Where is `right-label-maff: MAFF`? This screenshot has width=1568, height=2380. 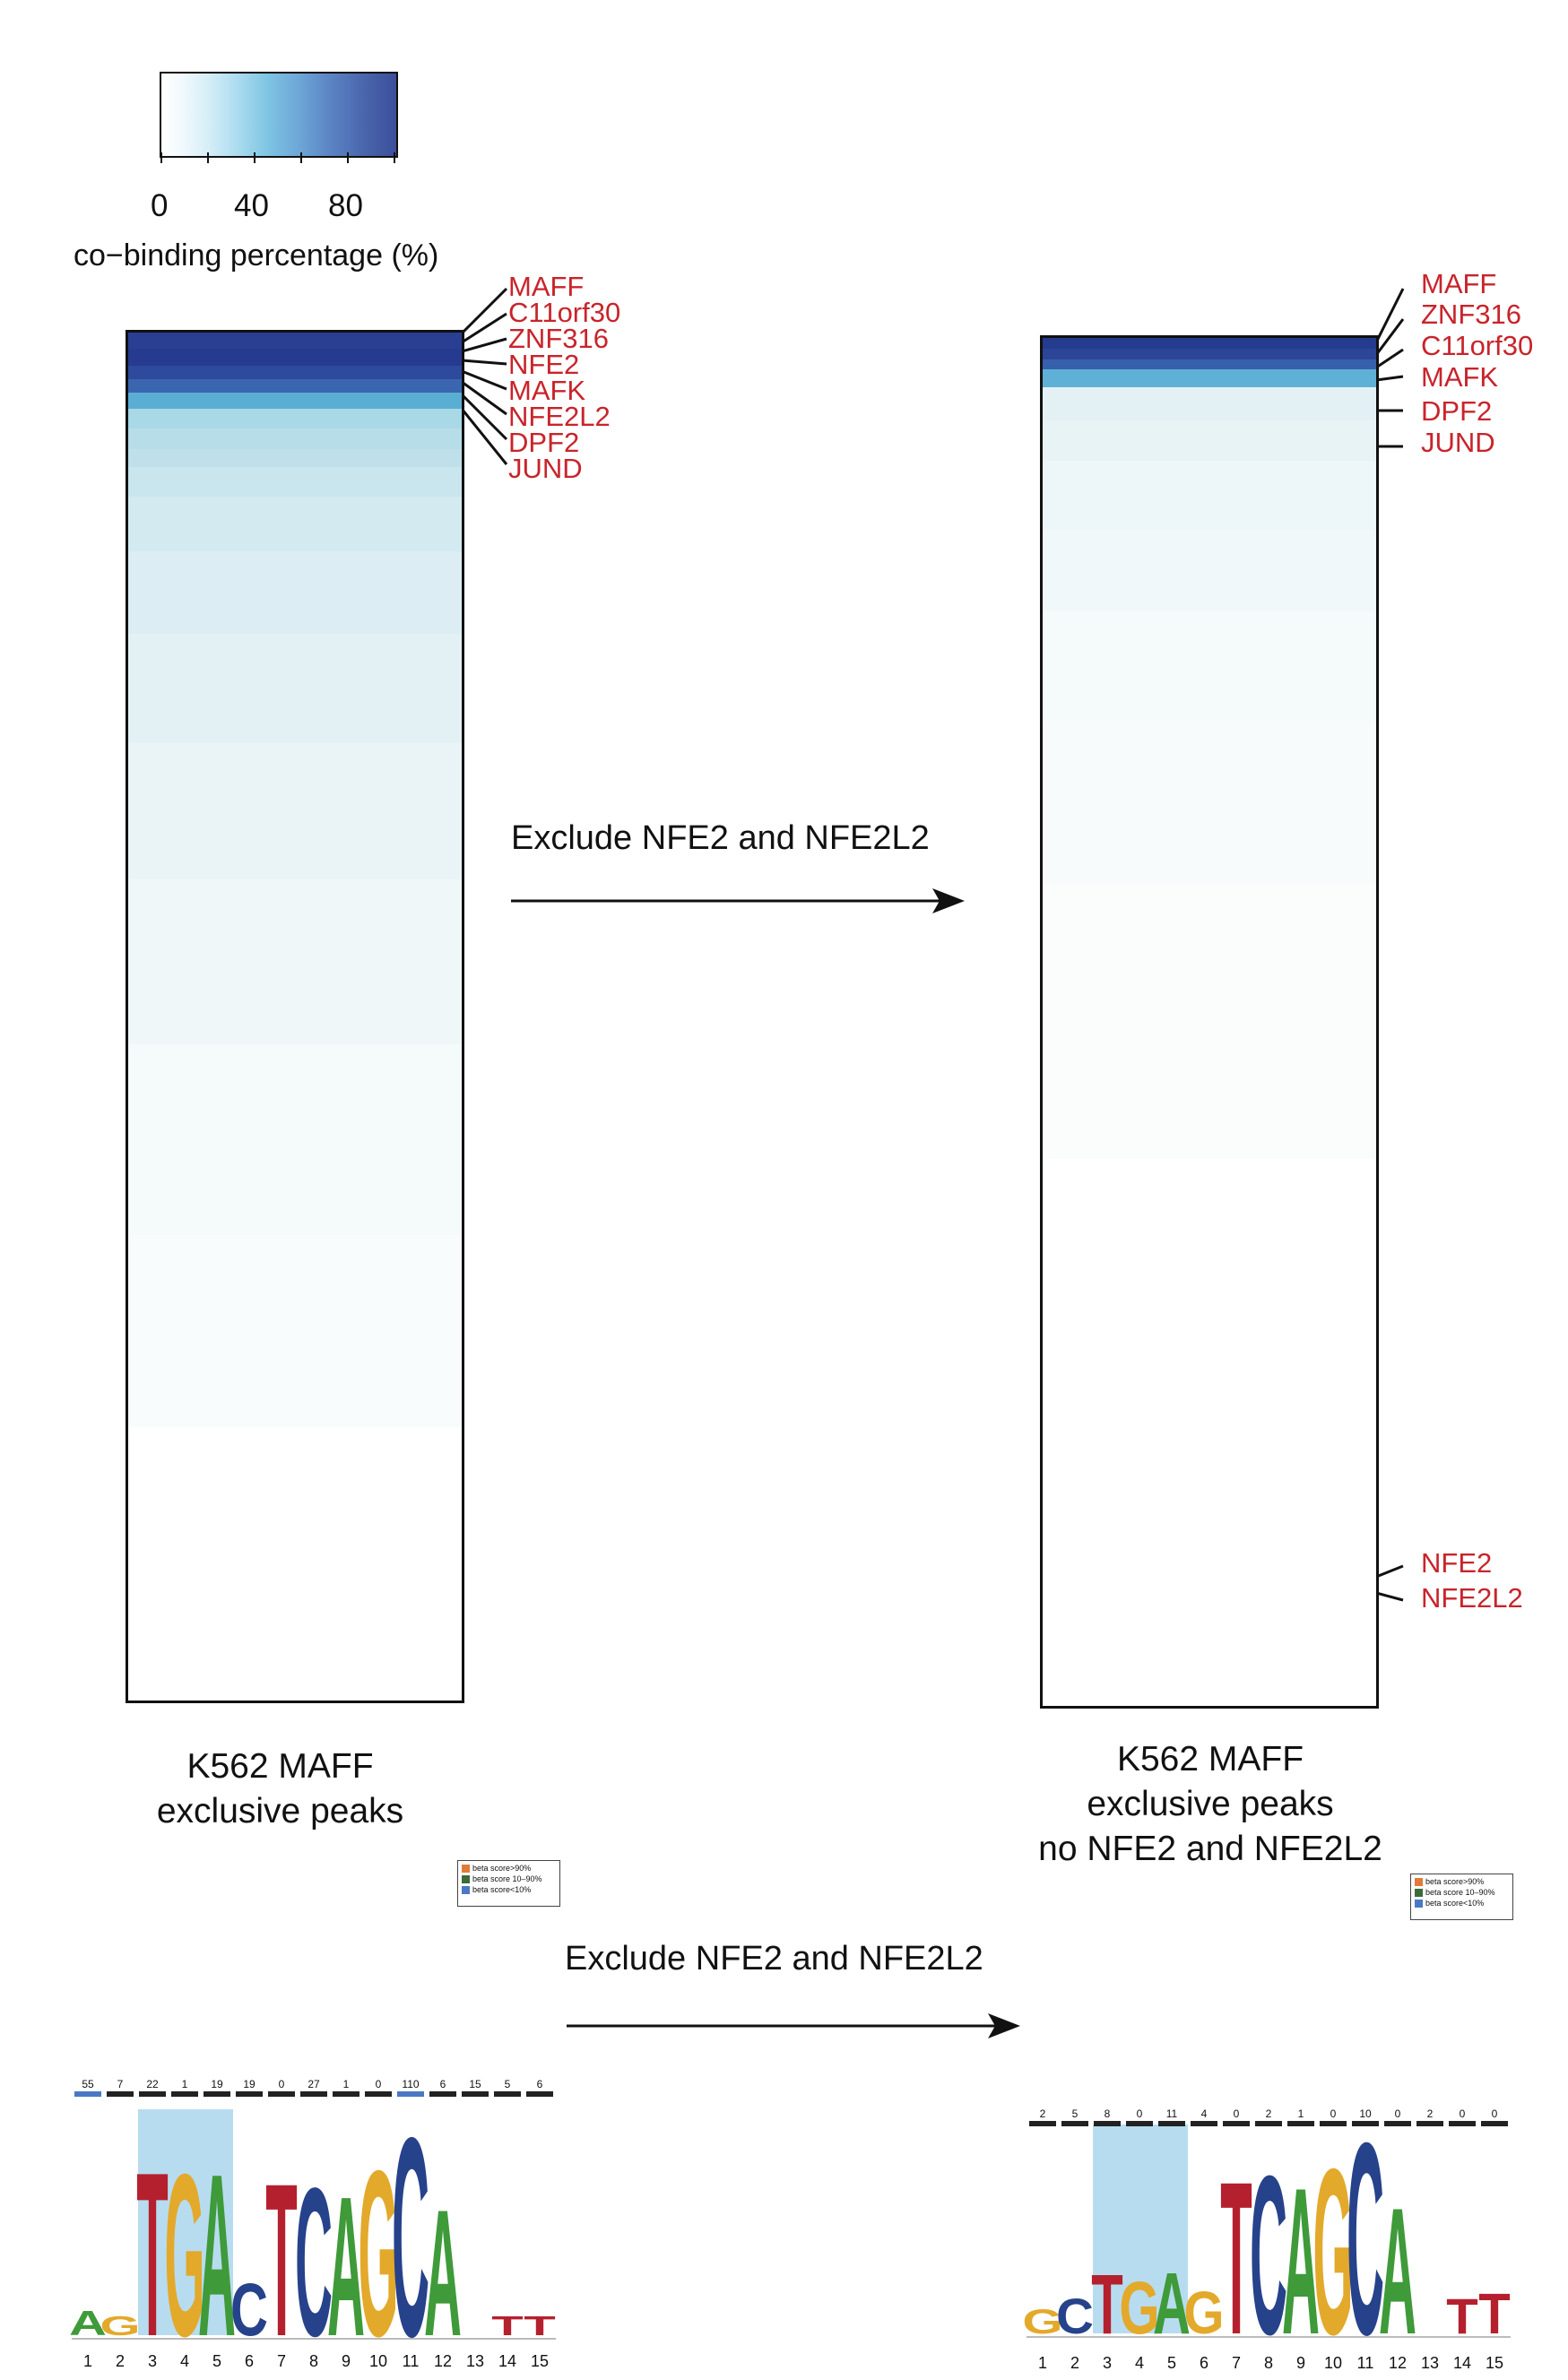
right-label-maff: MAFF is located at coordinates (1459, 283).